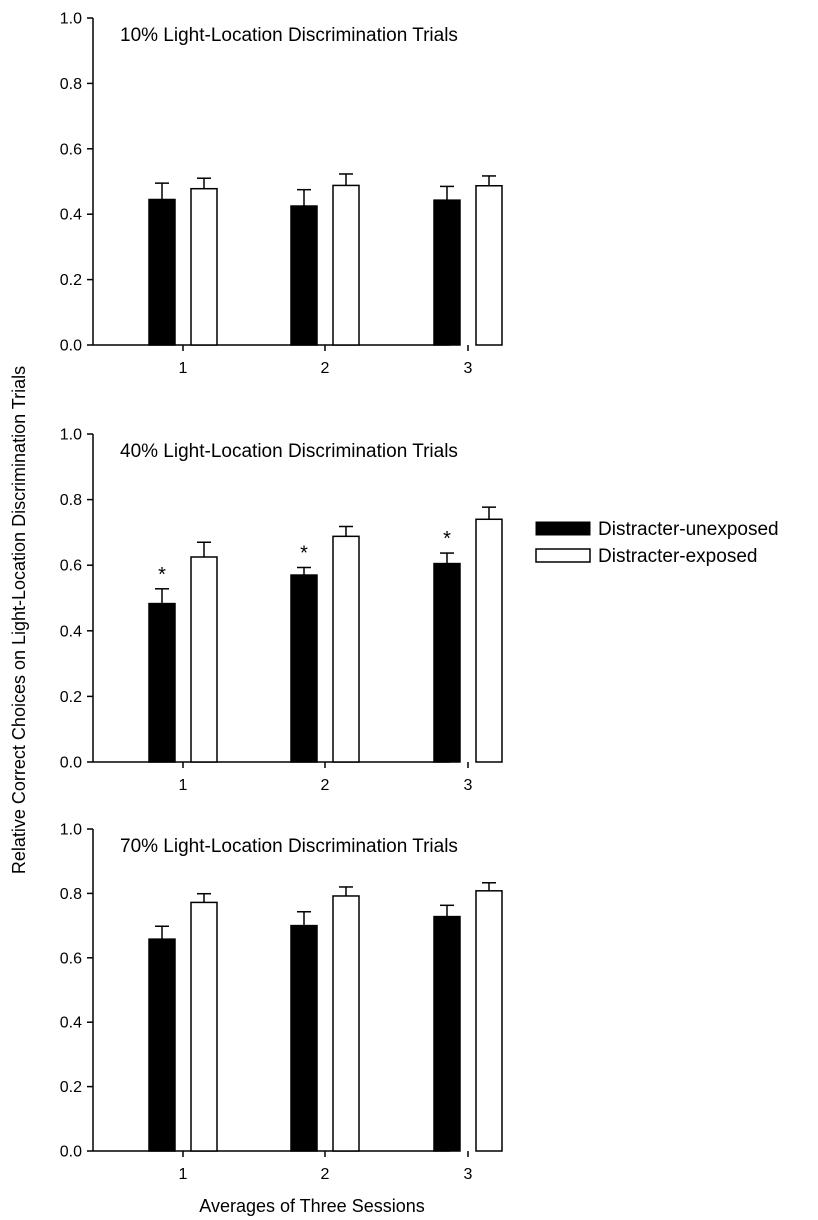 The height and width of the screenshot is (1220, 818). What do you see at coordinates (688, 529) in the screenshot?
I see `legend-label-unexposed: Distracter-unexposed` at bounding box center [688, 529].